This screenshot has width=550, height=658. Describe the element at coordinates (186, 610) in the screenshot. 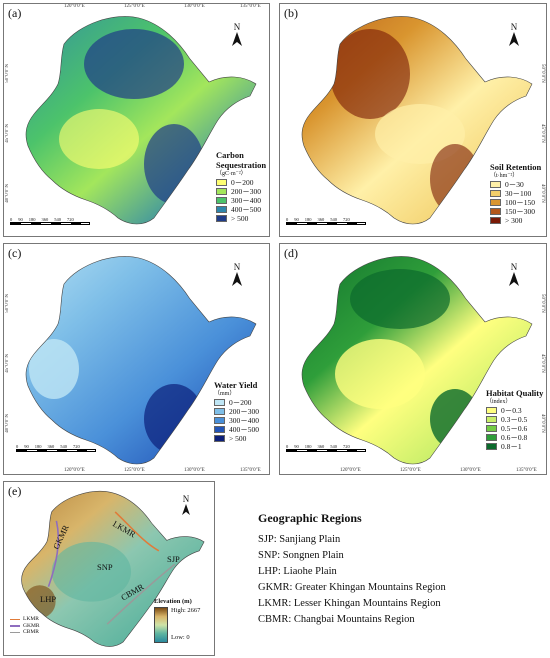

I see `elevation-high: High: 2667` at that location.